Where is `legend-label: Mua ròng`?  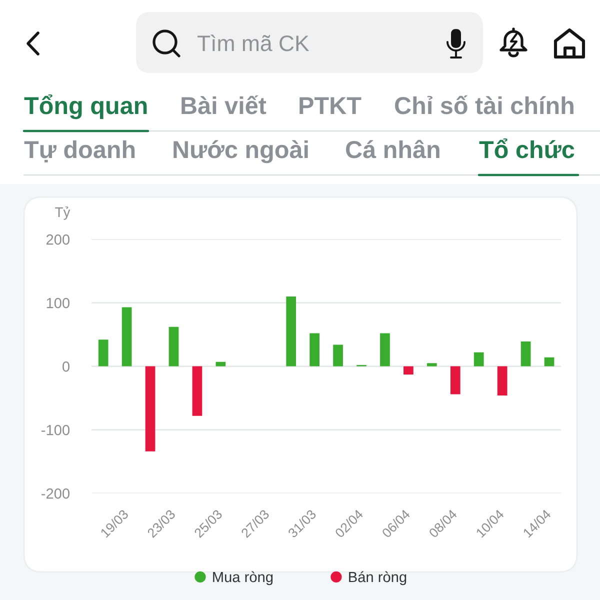
legend-label: Mua ròng is located at coordinates (243, 578).